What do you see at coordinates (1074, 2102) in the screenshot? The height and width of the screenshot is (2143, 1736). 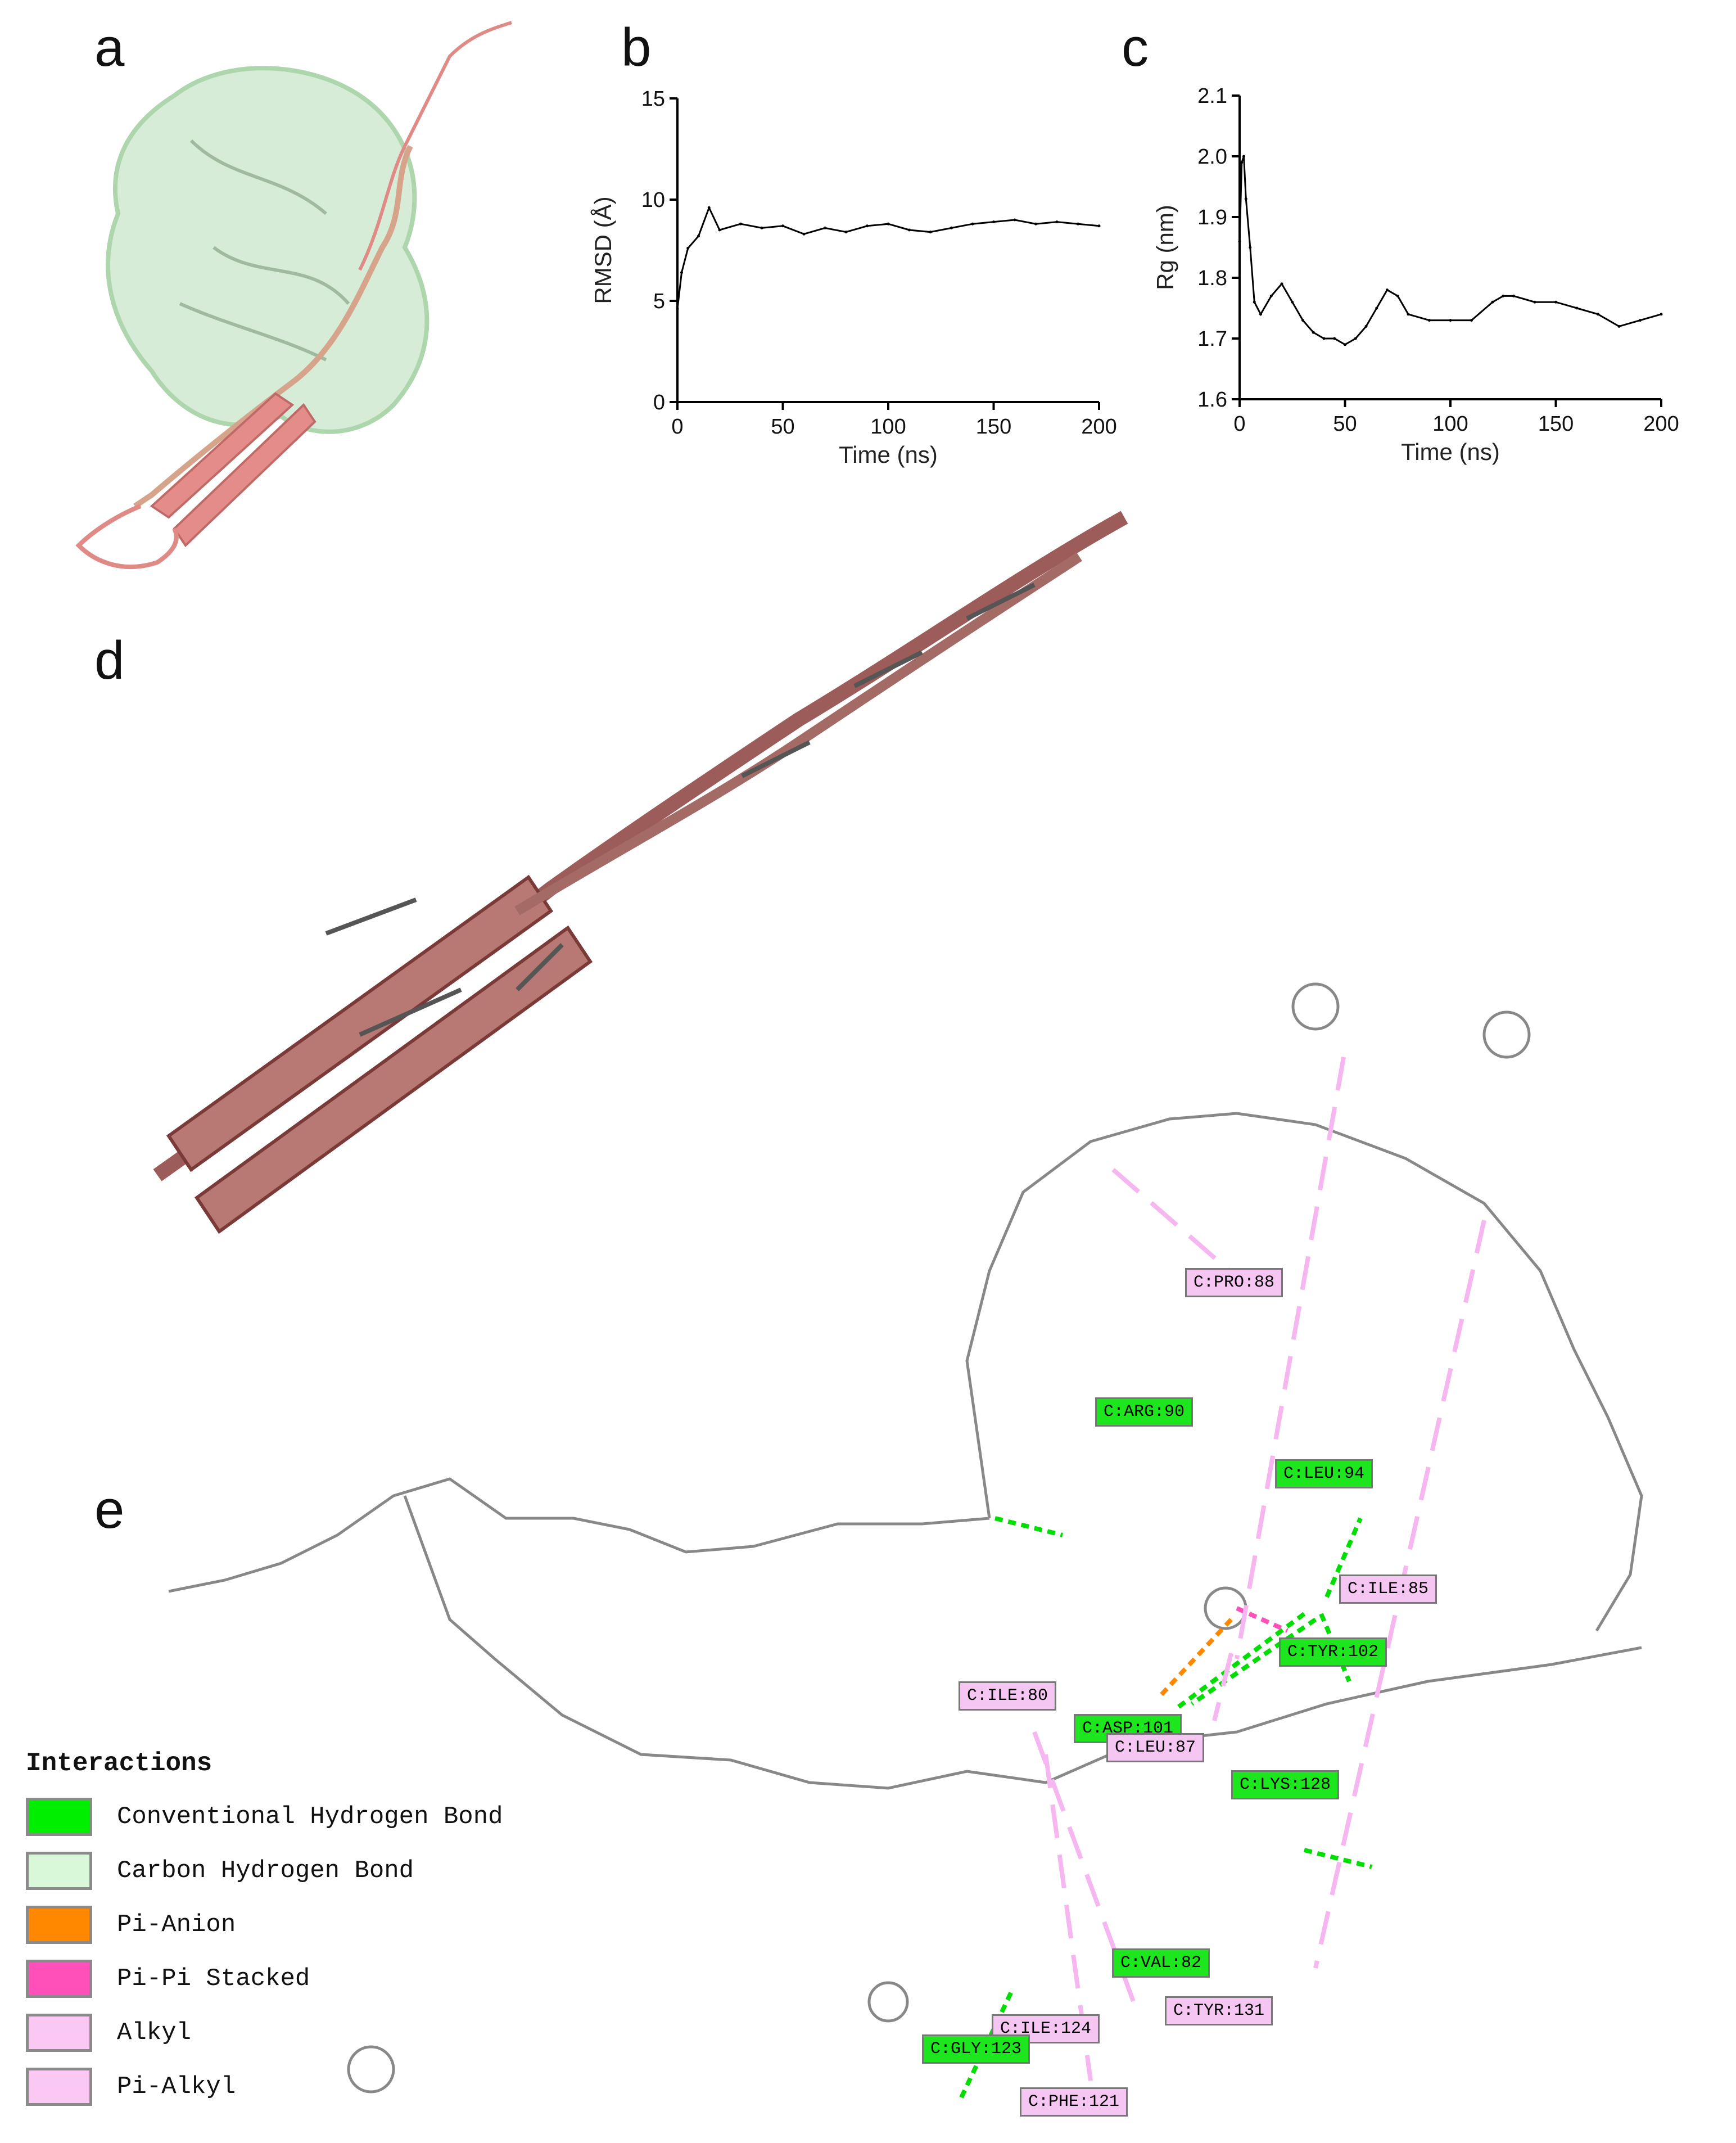 I see `residue-label-phe121: C:PHE:121` at bounding box center [1074, 2102].